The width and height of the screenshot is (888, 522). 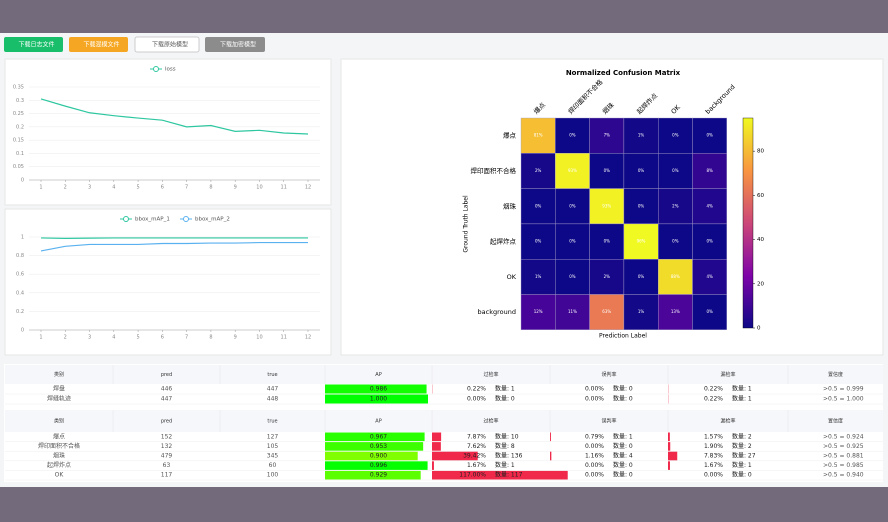 What do you see at coordinates (18, 88) in the screenshot?
I see `y-tick-label: 0.35` at bounding box center [18, 88].